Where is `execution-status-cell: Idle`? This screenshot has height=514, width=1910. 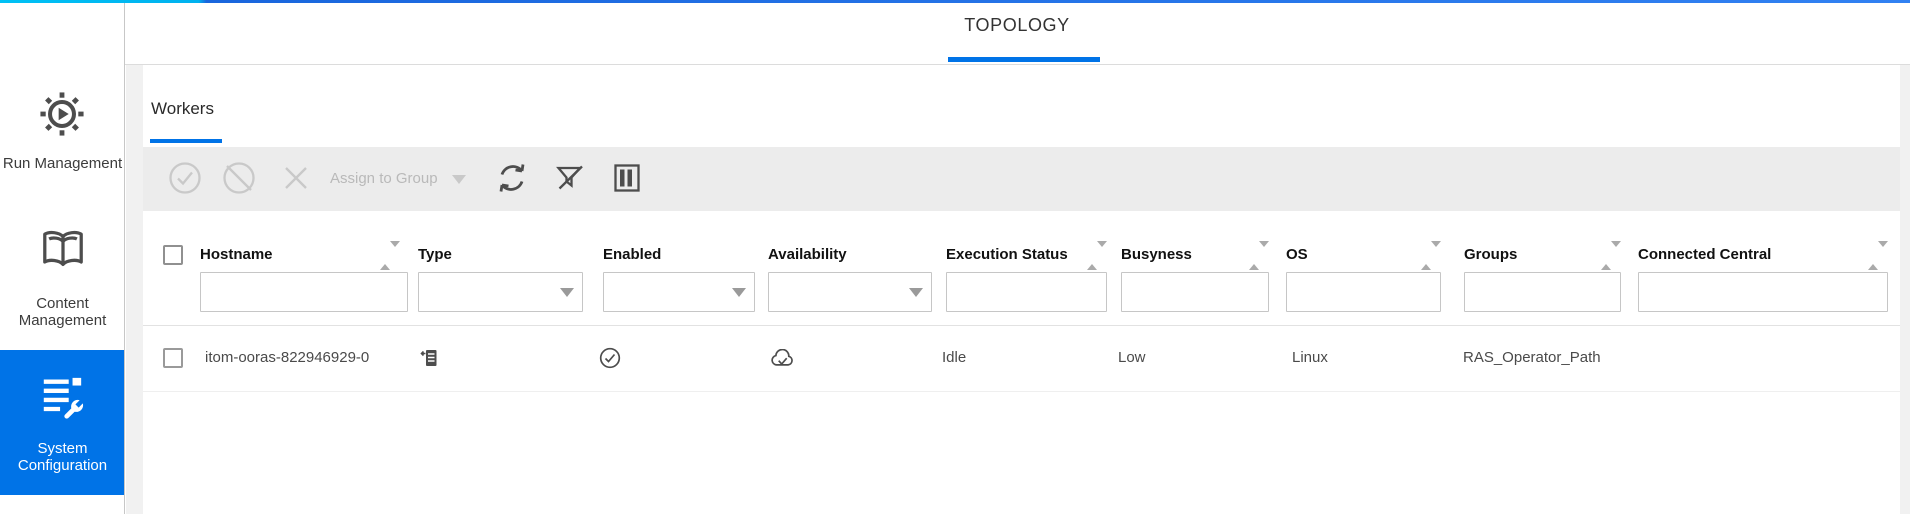
execution-status-cell: Idle is located at coordinates (954, 357).